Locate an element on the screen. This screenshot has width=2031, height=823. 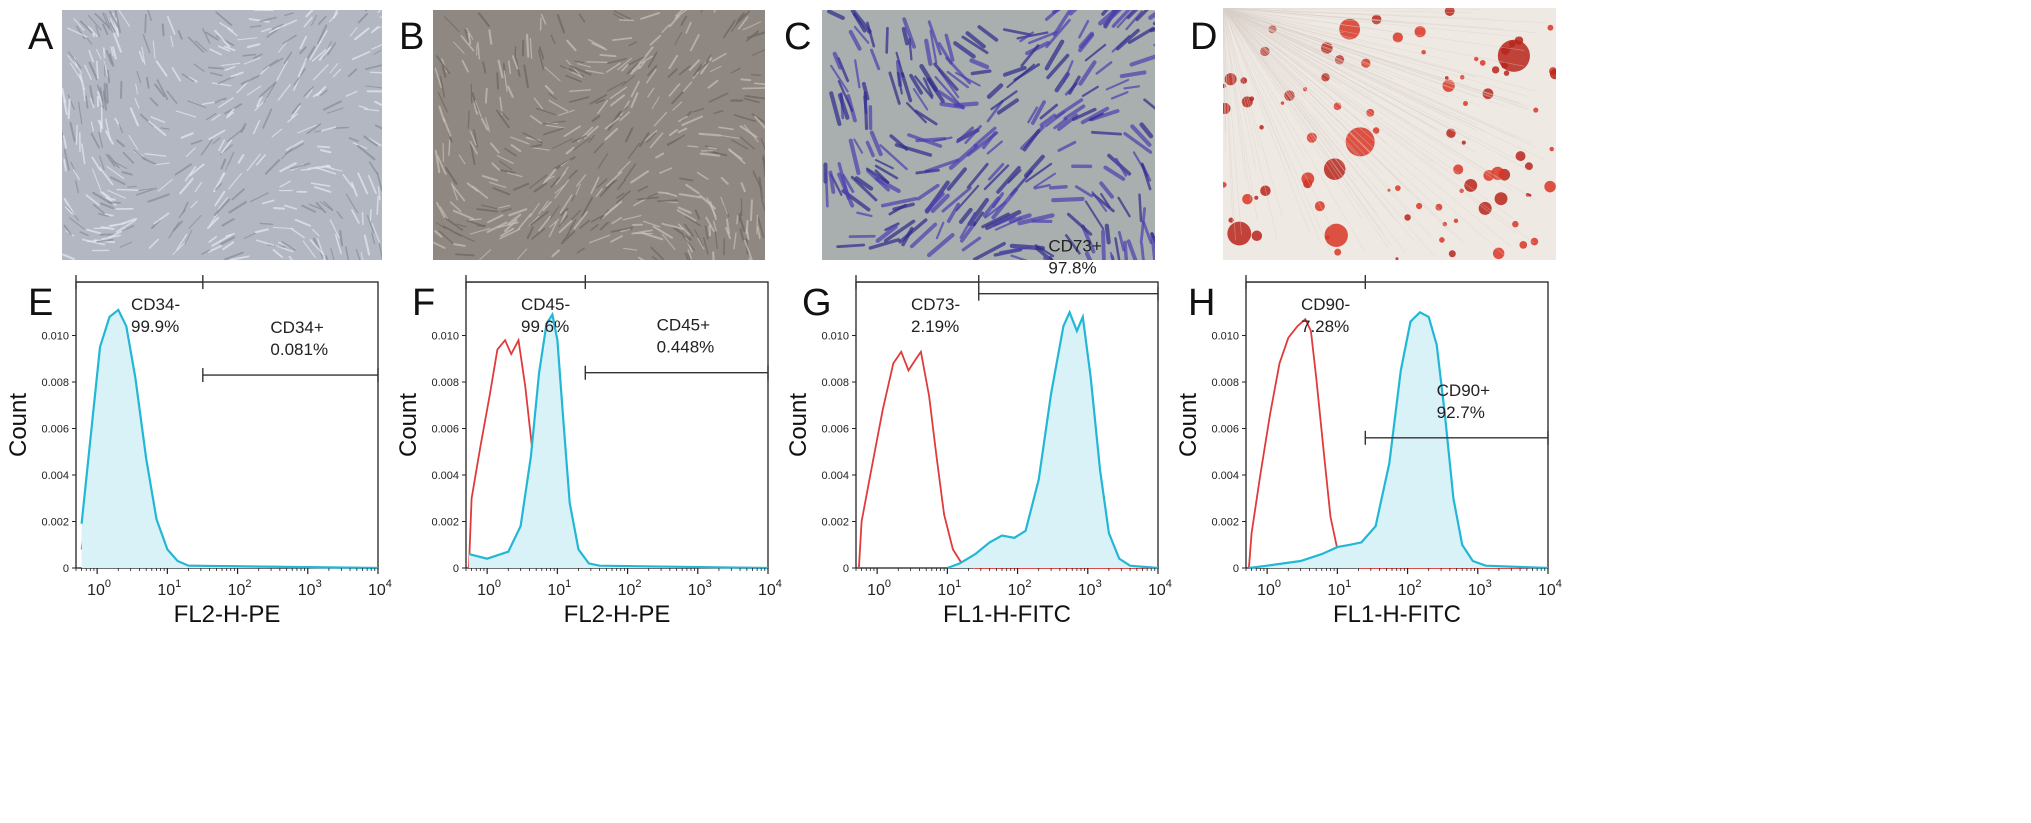
gate-label: CD34- is located at coordinates (155, 304).